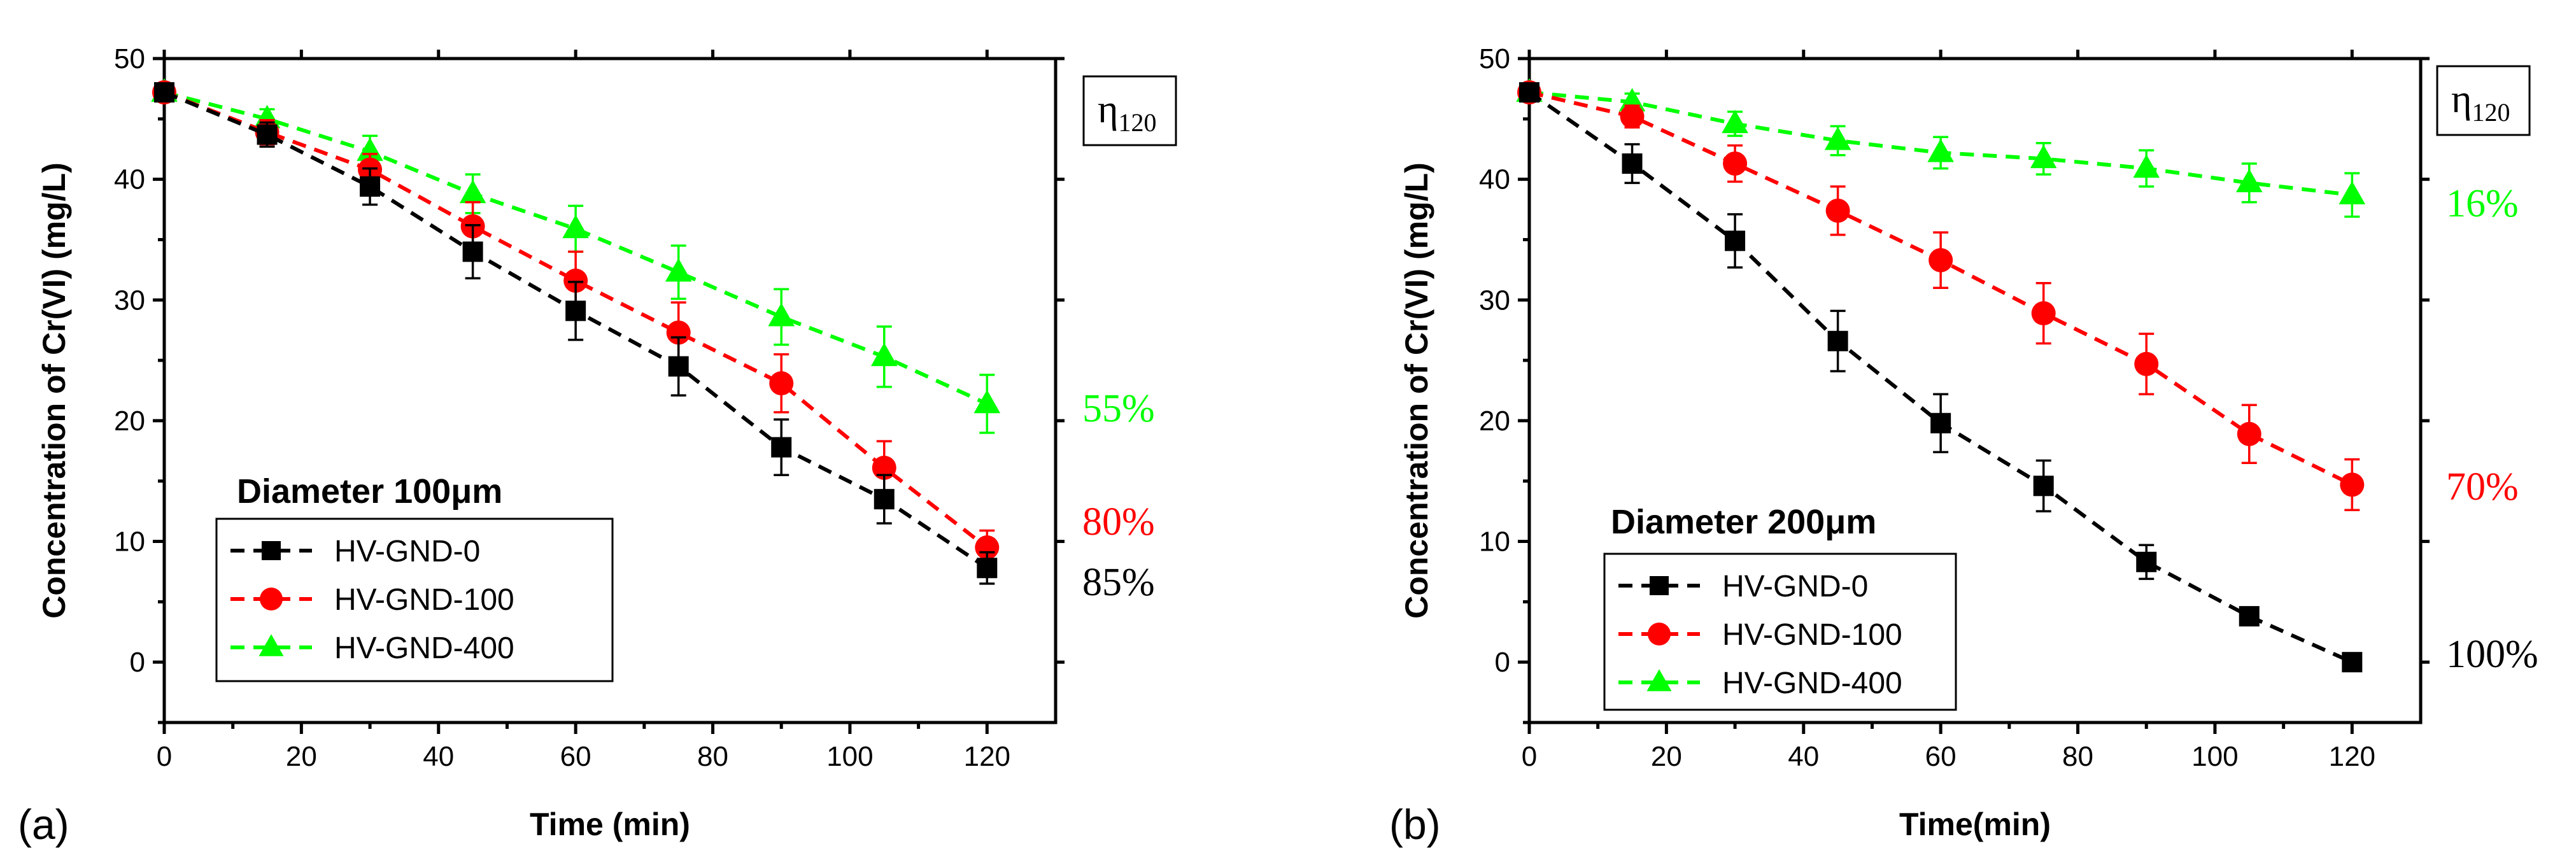  I want to click on efficiency-annotation: 100%, so click(2492, 654).